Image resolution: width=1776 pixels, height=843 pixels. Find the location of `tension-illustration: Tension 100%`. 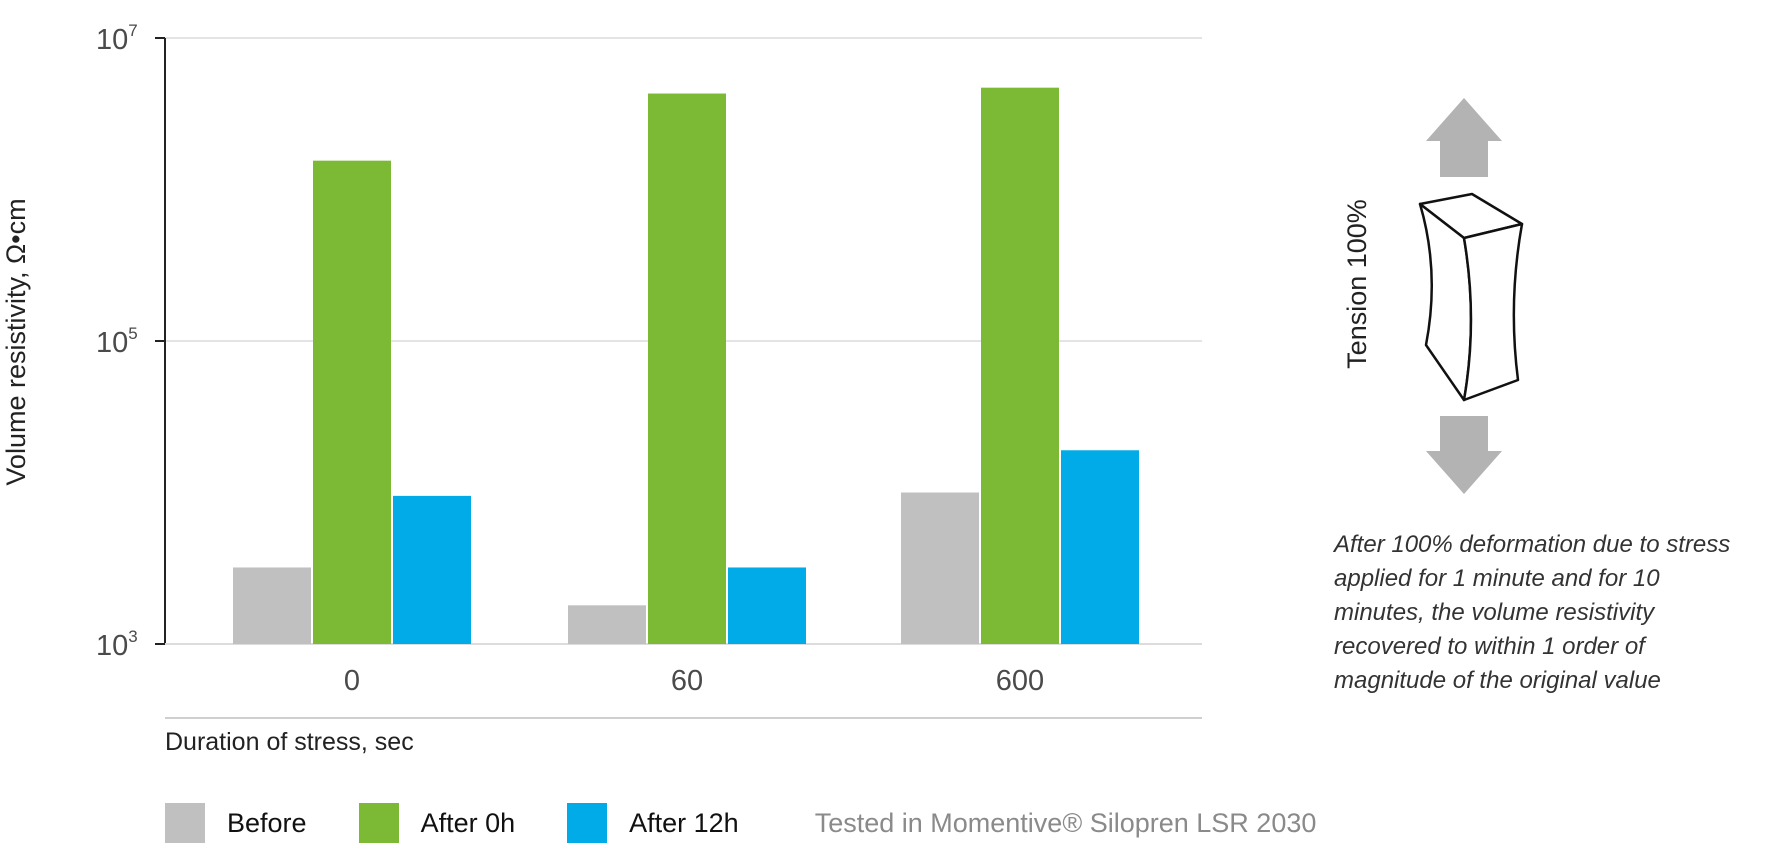

tension-illustration: Tension 100% is located at coordinates (1433, 296).